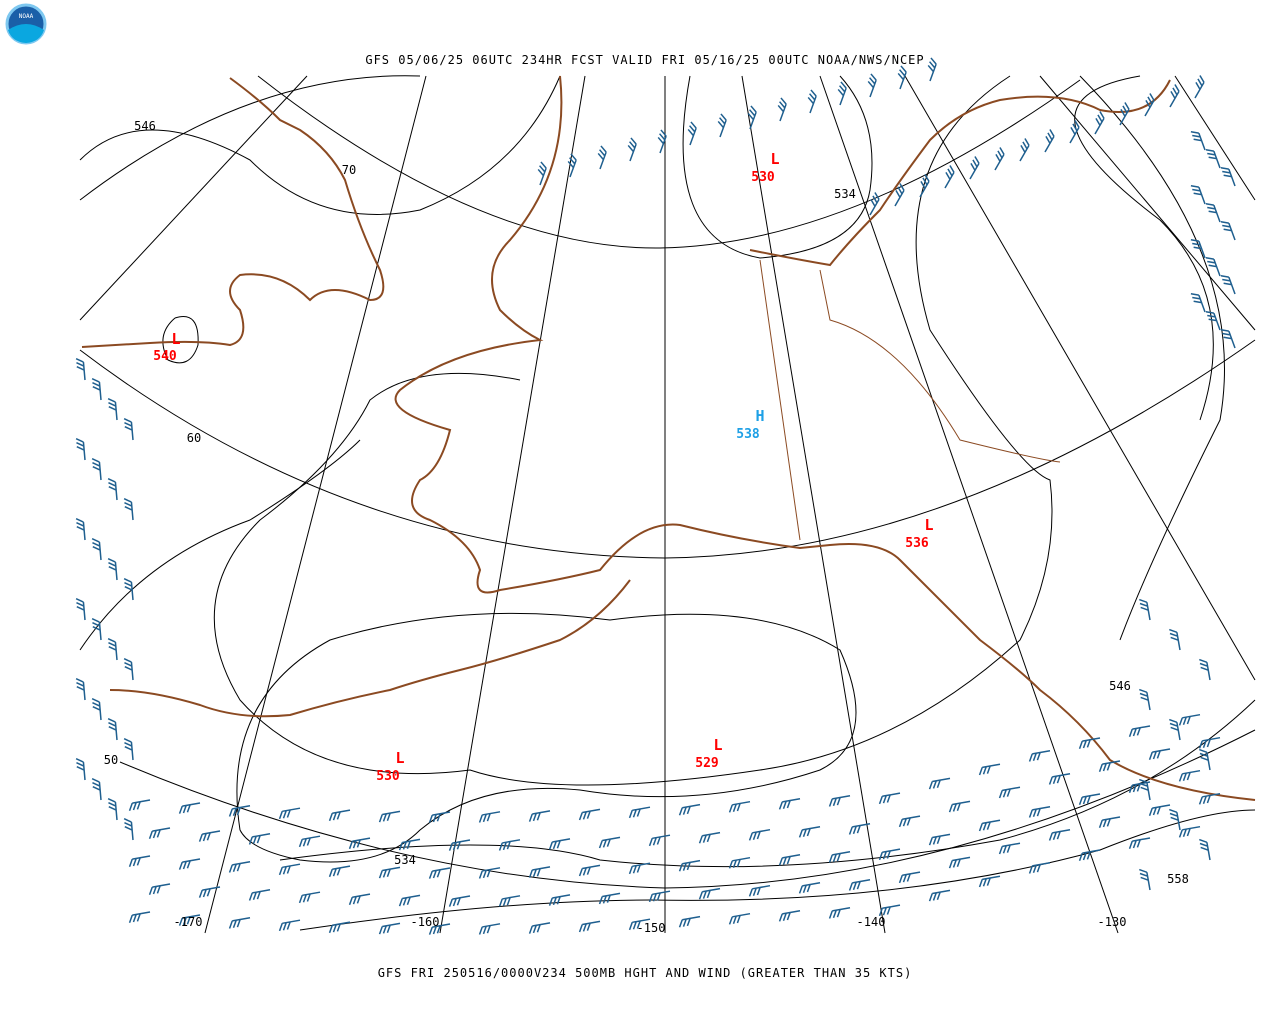  I want to click on contour-label: 534, so click(405, 860).